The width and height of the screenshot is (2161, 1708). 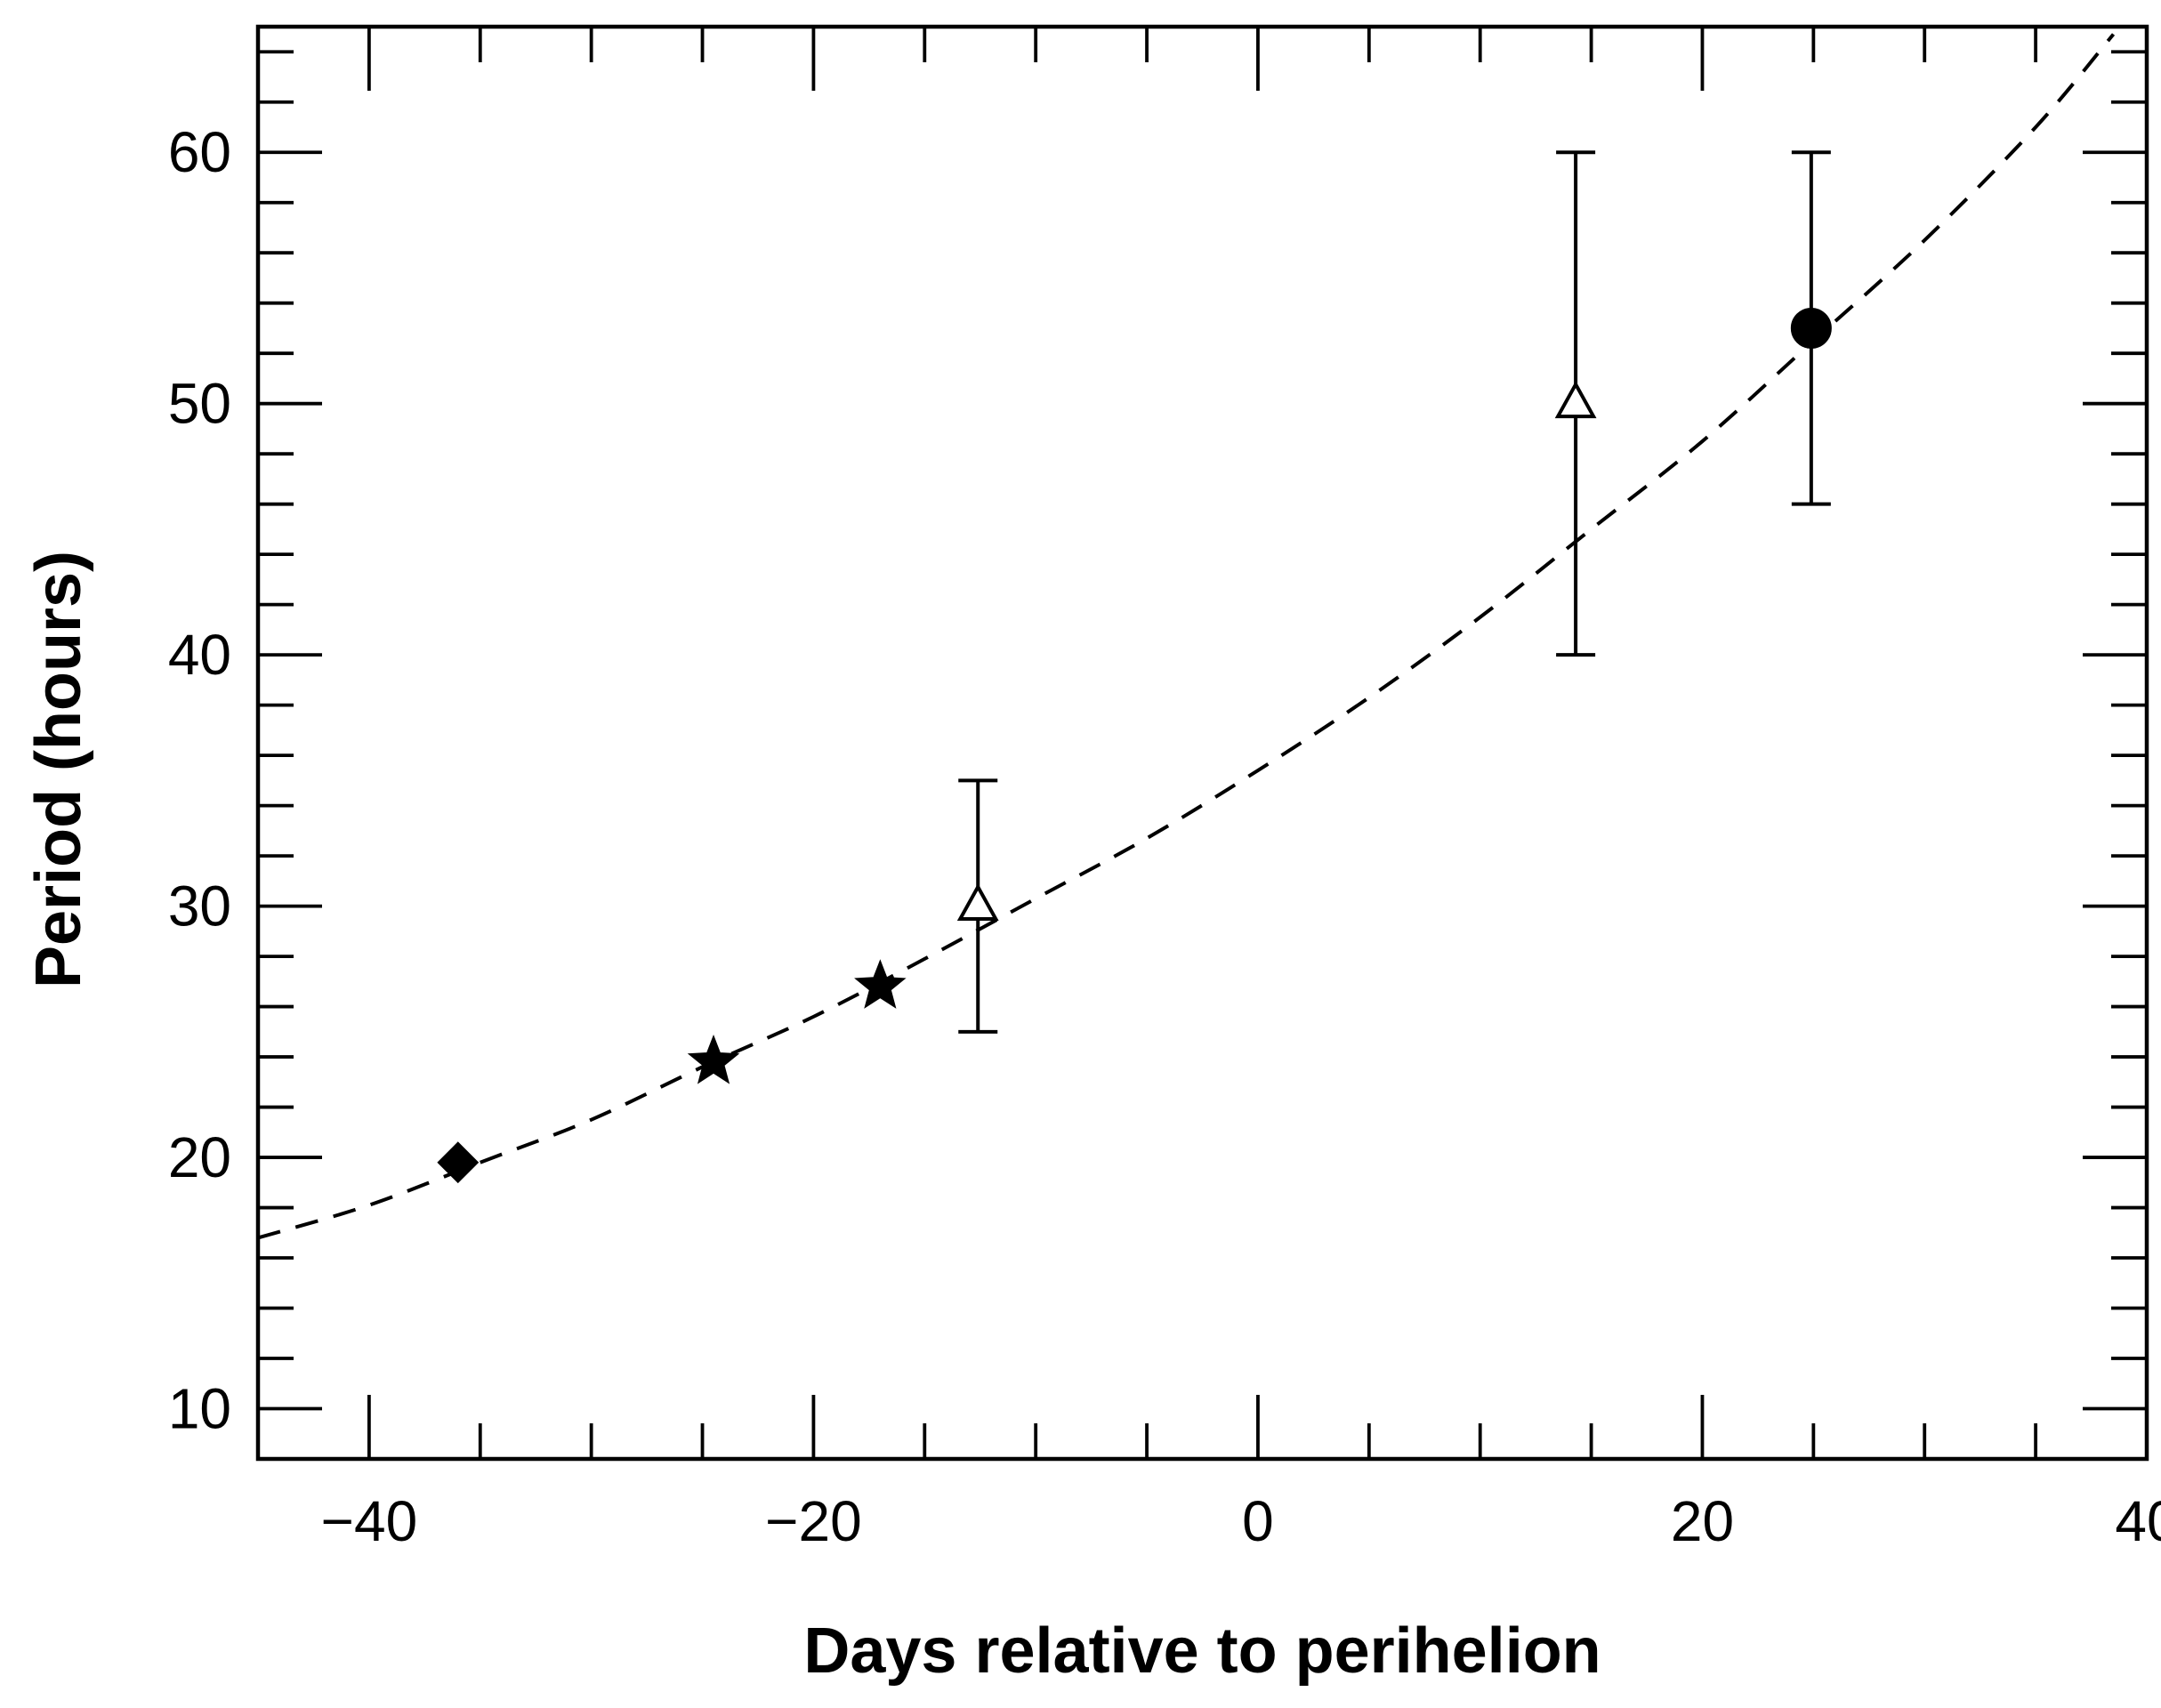 What do you see at coordinates (199, 906) in the screenshot?
I see `y-tick-label: 30` at bounding box center [199, 906].